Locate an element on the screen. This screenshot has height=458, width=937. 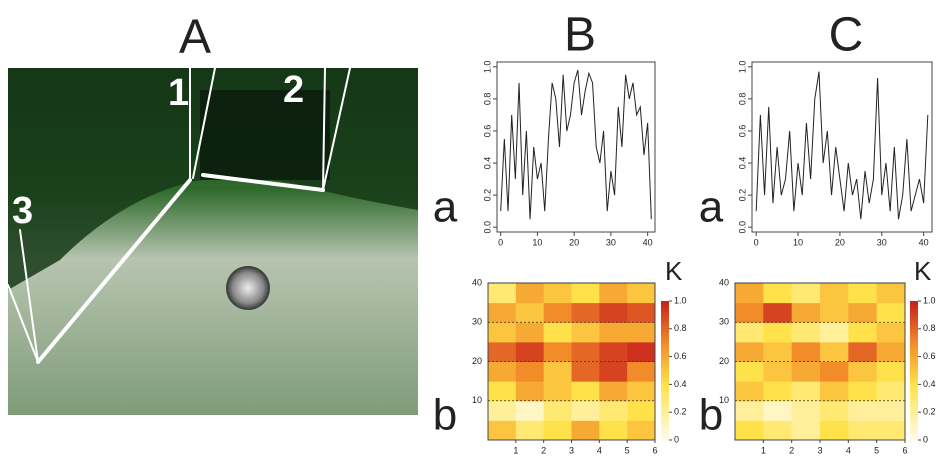
colorbar-tick-label: 0.6 is located at coordinates (680, 356).